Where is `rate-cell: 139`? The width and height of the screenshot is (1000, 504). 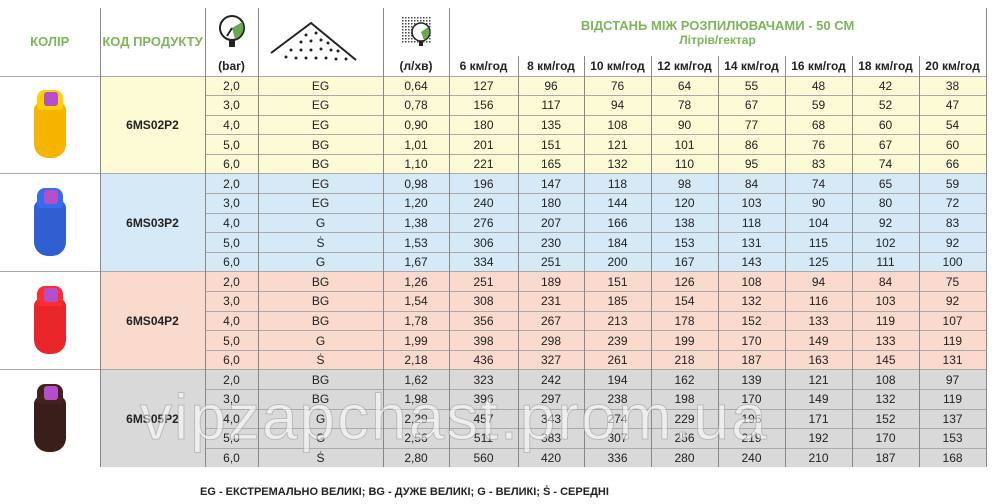 rate-cell: 139 is located at coordinates (751, 379).